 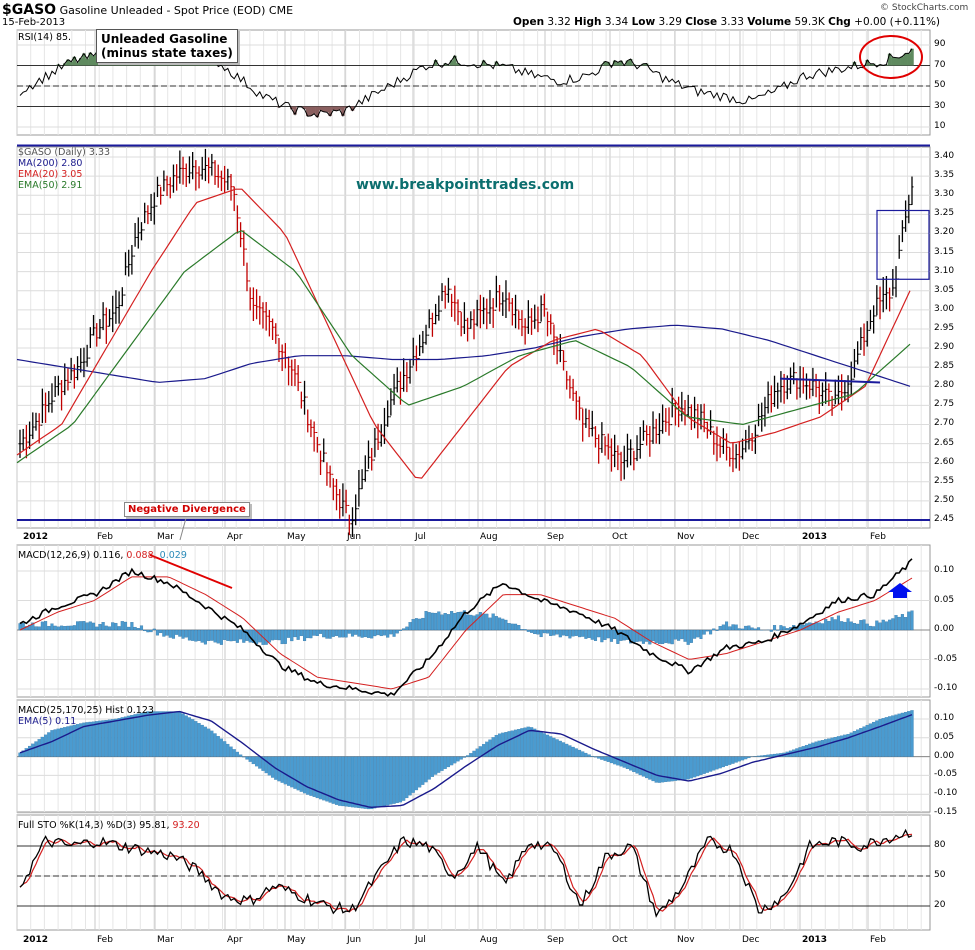 What do you see at coordinates (944, 251) in the screenshot?
I see `y-tick-label: 3.15` at bounding box center [944, 251].